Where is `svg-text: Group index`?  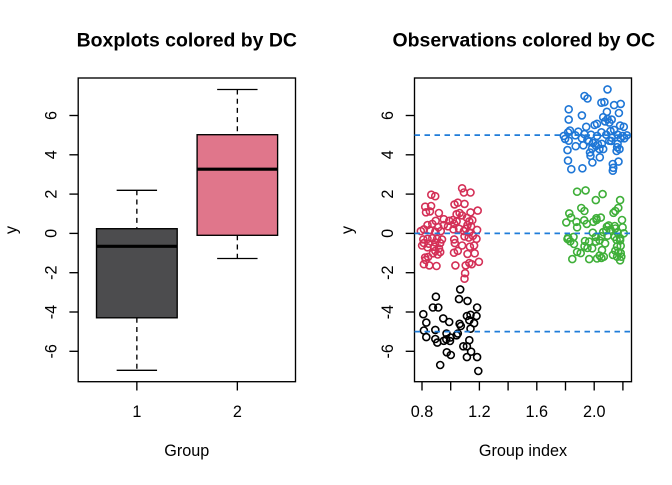 svg-text: Group index is located at coordinates (523, 451).